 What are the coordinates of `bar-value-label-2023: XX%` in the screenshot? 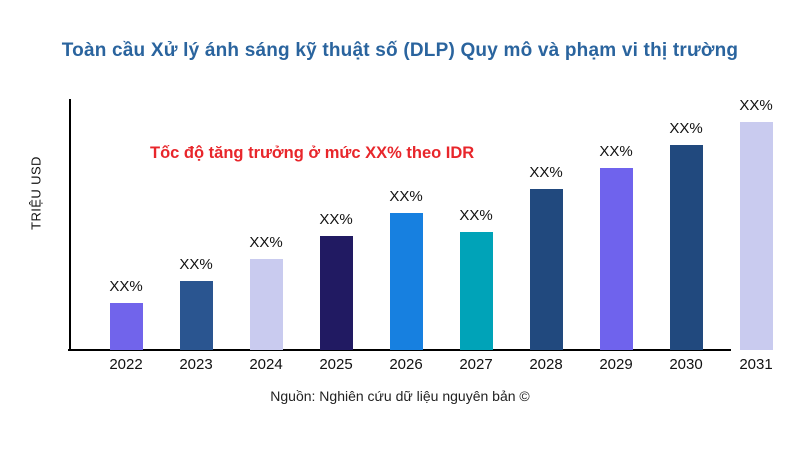 It's located at (196, 264).